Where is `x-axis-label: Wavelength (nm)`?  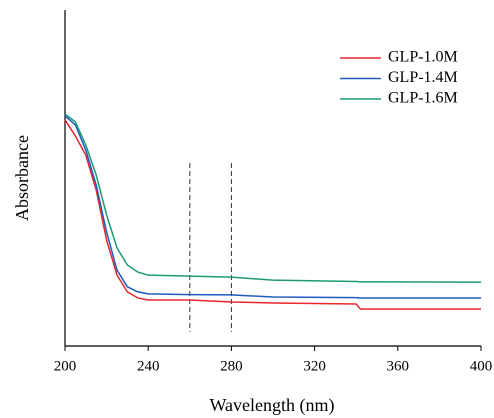
x-axis-label: Wavelength (nm) is located at coordinates (271, 405).